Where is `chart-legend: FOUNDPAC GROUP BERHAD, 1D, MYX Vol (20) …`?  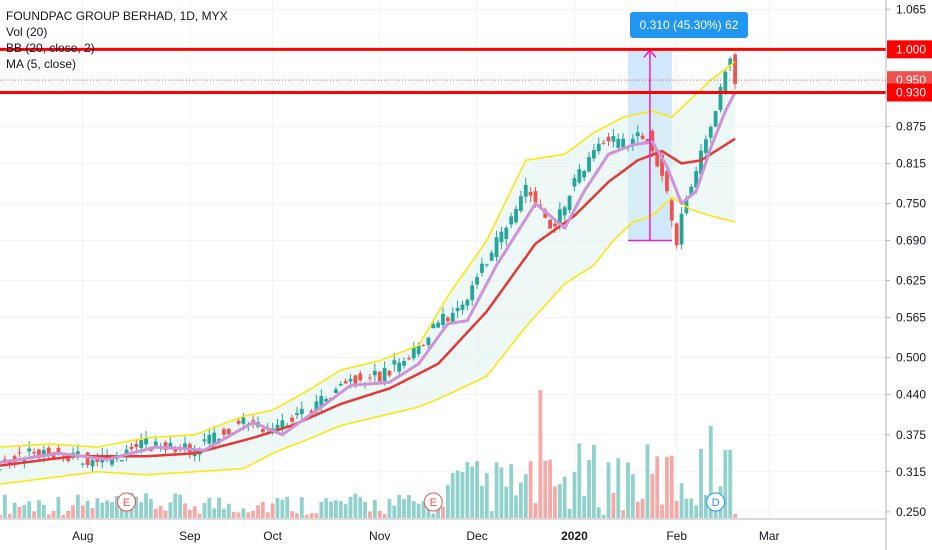
chart-legend: FOUNDPAC GROUP BERHAD, 1D, MYX Vol (20) … is located at coordinates (117, 40).